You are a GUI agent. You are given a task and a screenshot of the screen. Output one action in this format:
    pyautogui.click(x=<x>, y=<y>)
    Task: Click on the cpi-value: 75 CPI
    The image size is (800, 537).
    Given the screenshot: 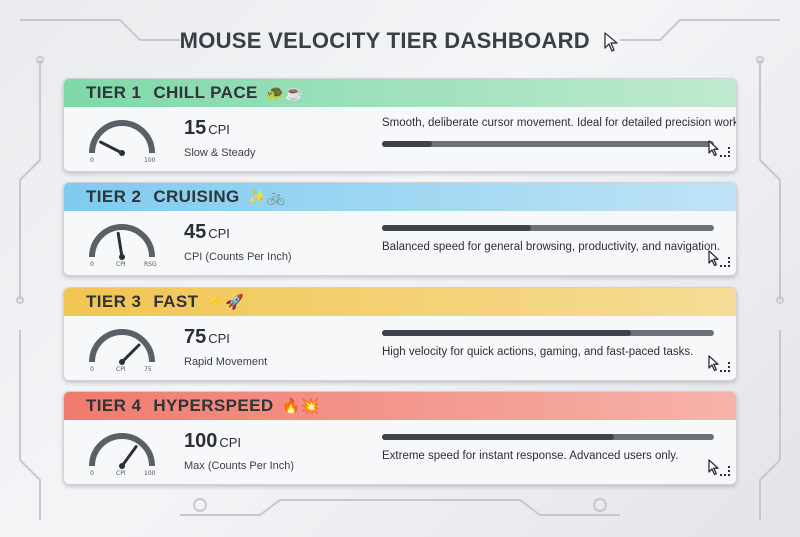 What is the action you would take?
    pyautogui.click(x=207, y=337)
    